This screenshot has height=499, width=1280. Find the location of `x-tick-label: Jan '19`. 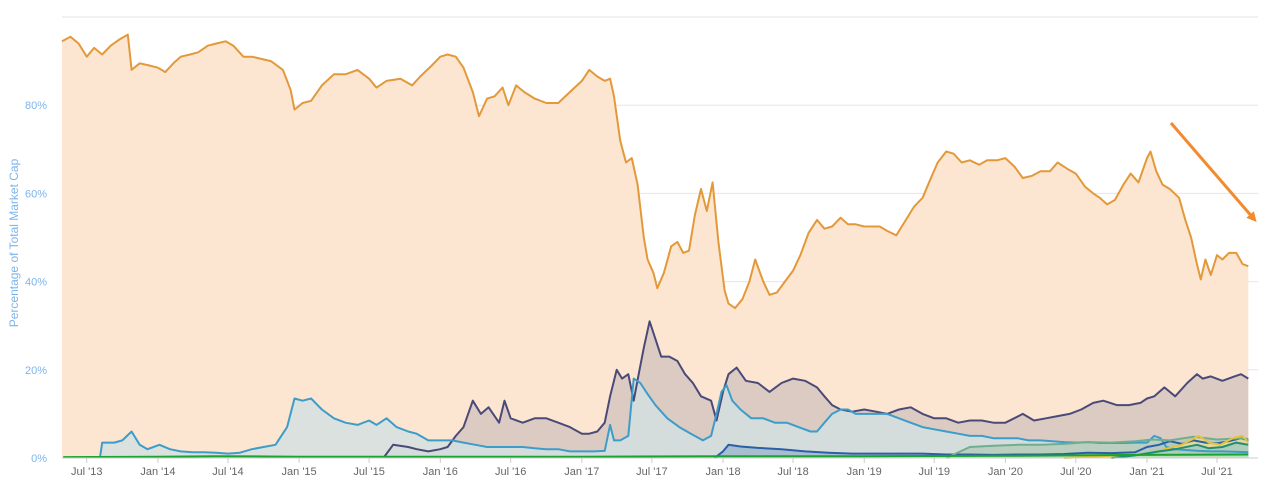

x-tick-label: Jan '19 is located at coordinates (864, 472).